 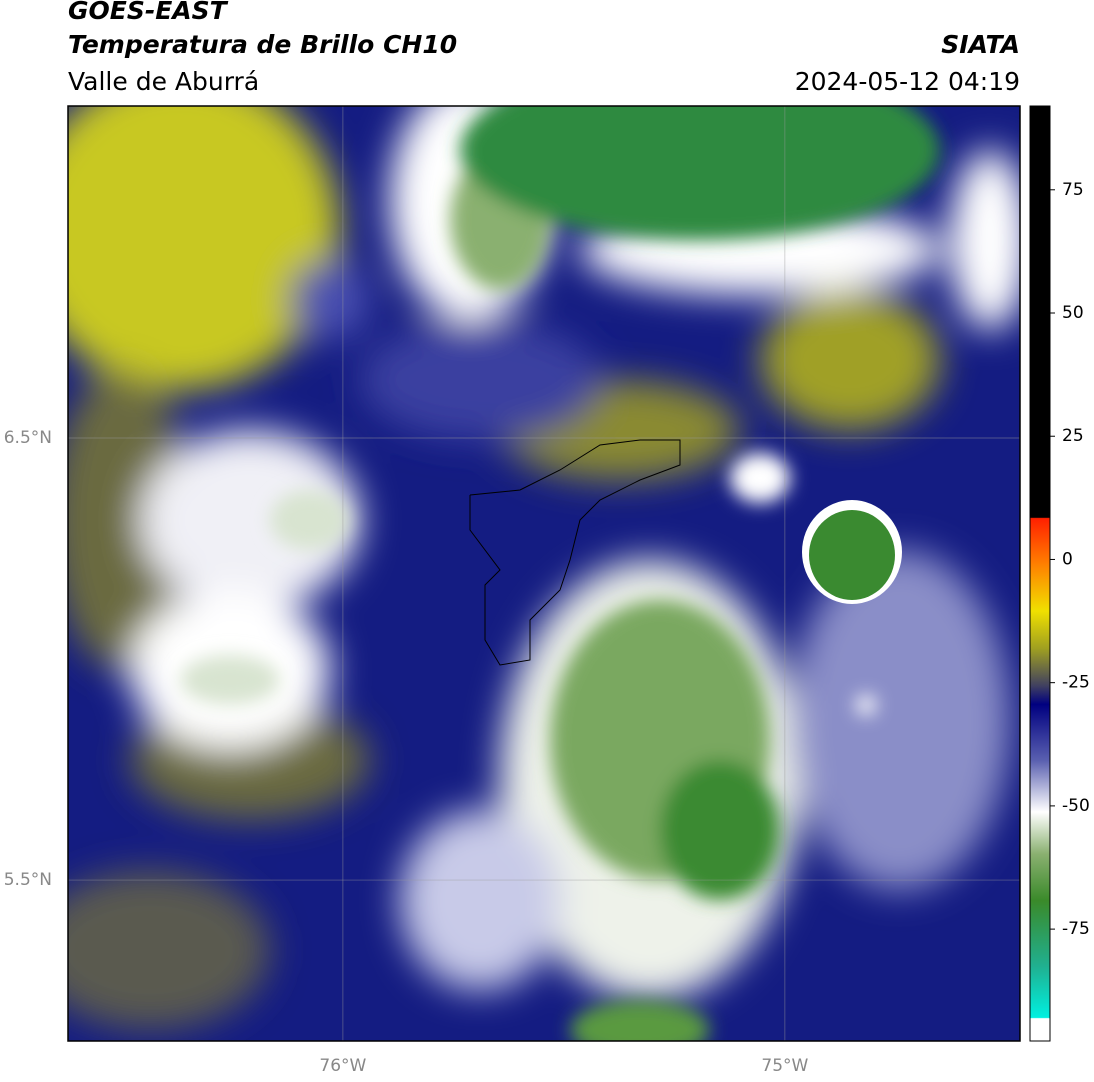 What do you see at coordinates (980, 44) in the screenshot?
I see `source: SIATA` at bounding box center [980, 44].